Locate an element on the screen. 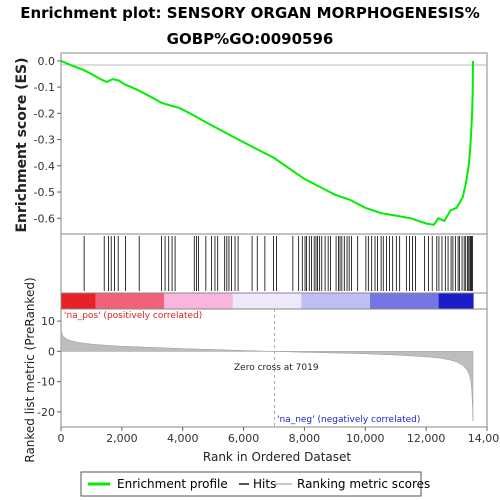 This screenshot has height=500, width=500. hits-marks is located at coordinates (278, 263).